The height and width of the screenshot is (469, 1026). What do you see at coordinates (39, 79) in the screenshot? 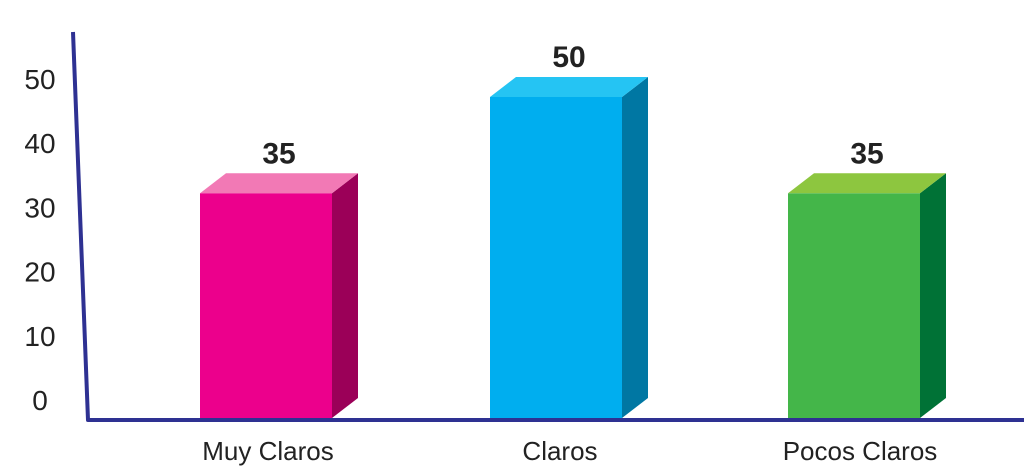
I see `y-tick-label: 50` at bounding box center [39, 79].